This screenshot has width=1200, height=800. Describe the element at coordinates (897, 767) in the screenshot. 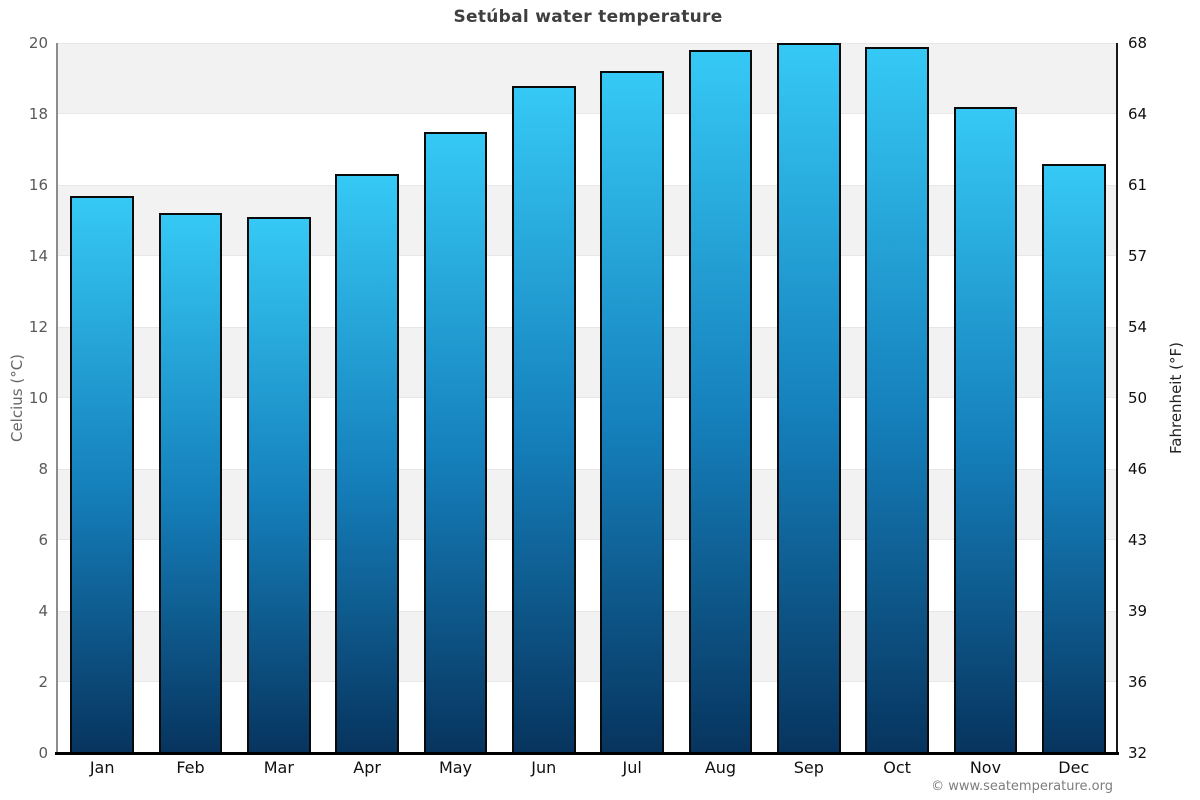

I see `month-label-oct: Oct` at that location.